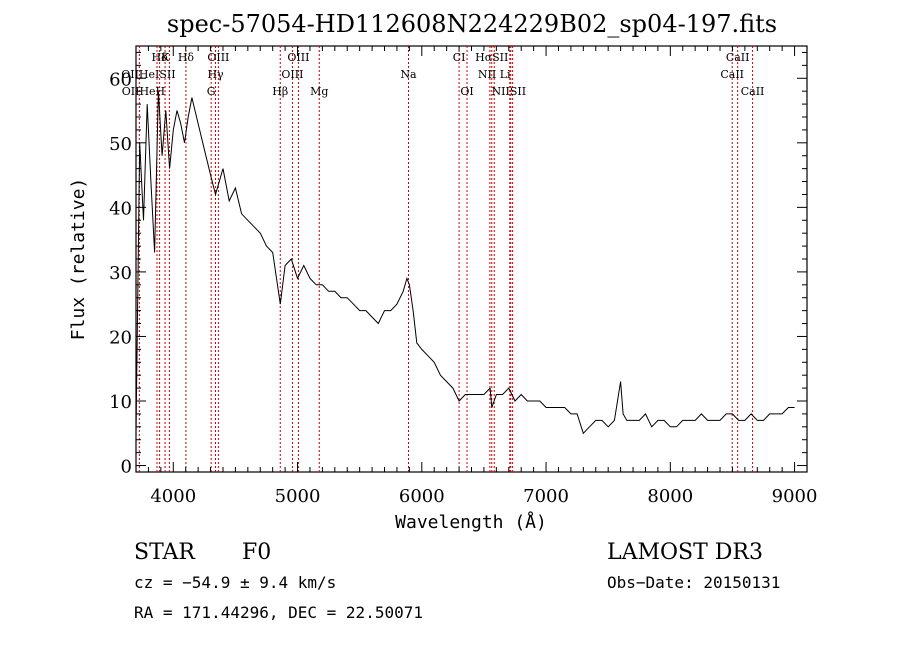 Image resolution: width=900 pixels, height=649 pixels. I want to click on line-label-19: NIISII, so click(509, 91).